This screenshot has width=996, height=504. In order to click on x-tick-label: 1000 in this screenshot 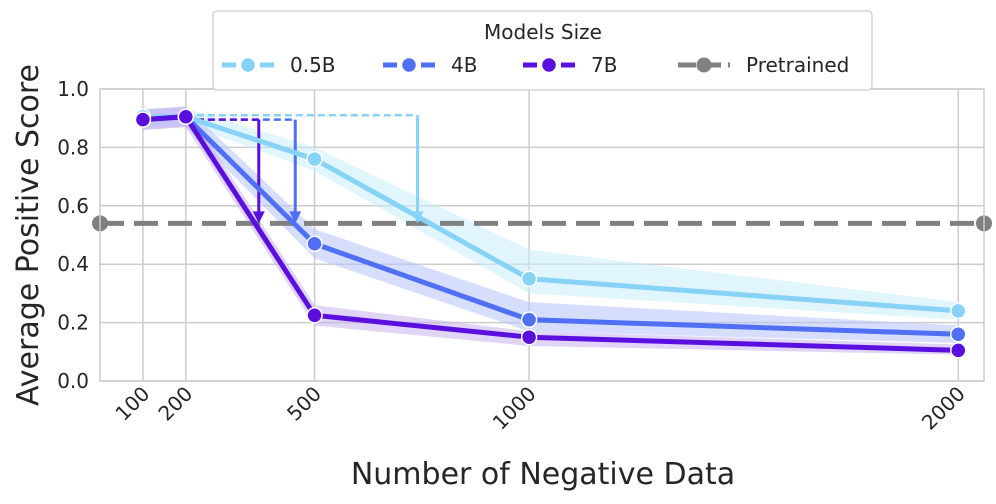, I will do `click(514, 408)`.